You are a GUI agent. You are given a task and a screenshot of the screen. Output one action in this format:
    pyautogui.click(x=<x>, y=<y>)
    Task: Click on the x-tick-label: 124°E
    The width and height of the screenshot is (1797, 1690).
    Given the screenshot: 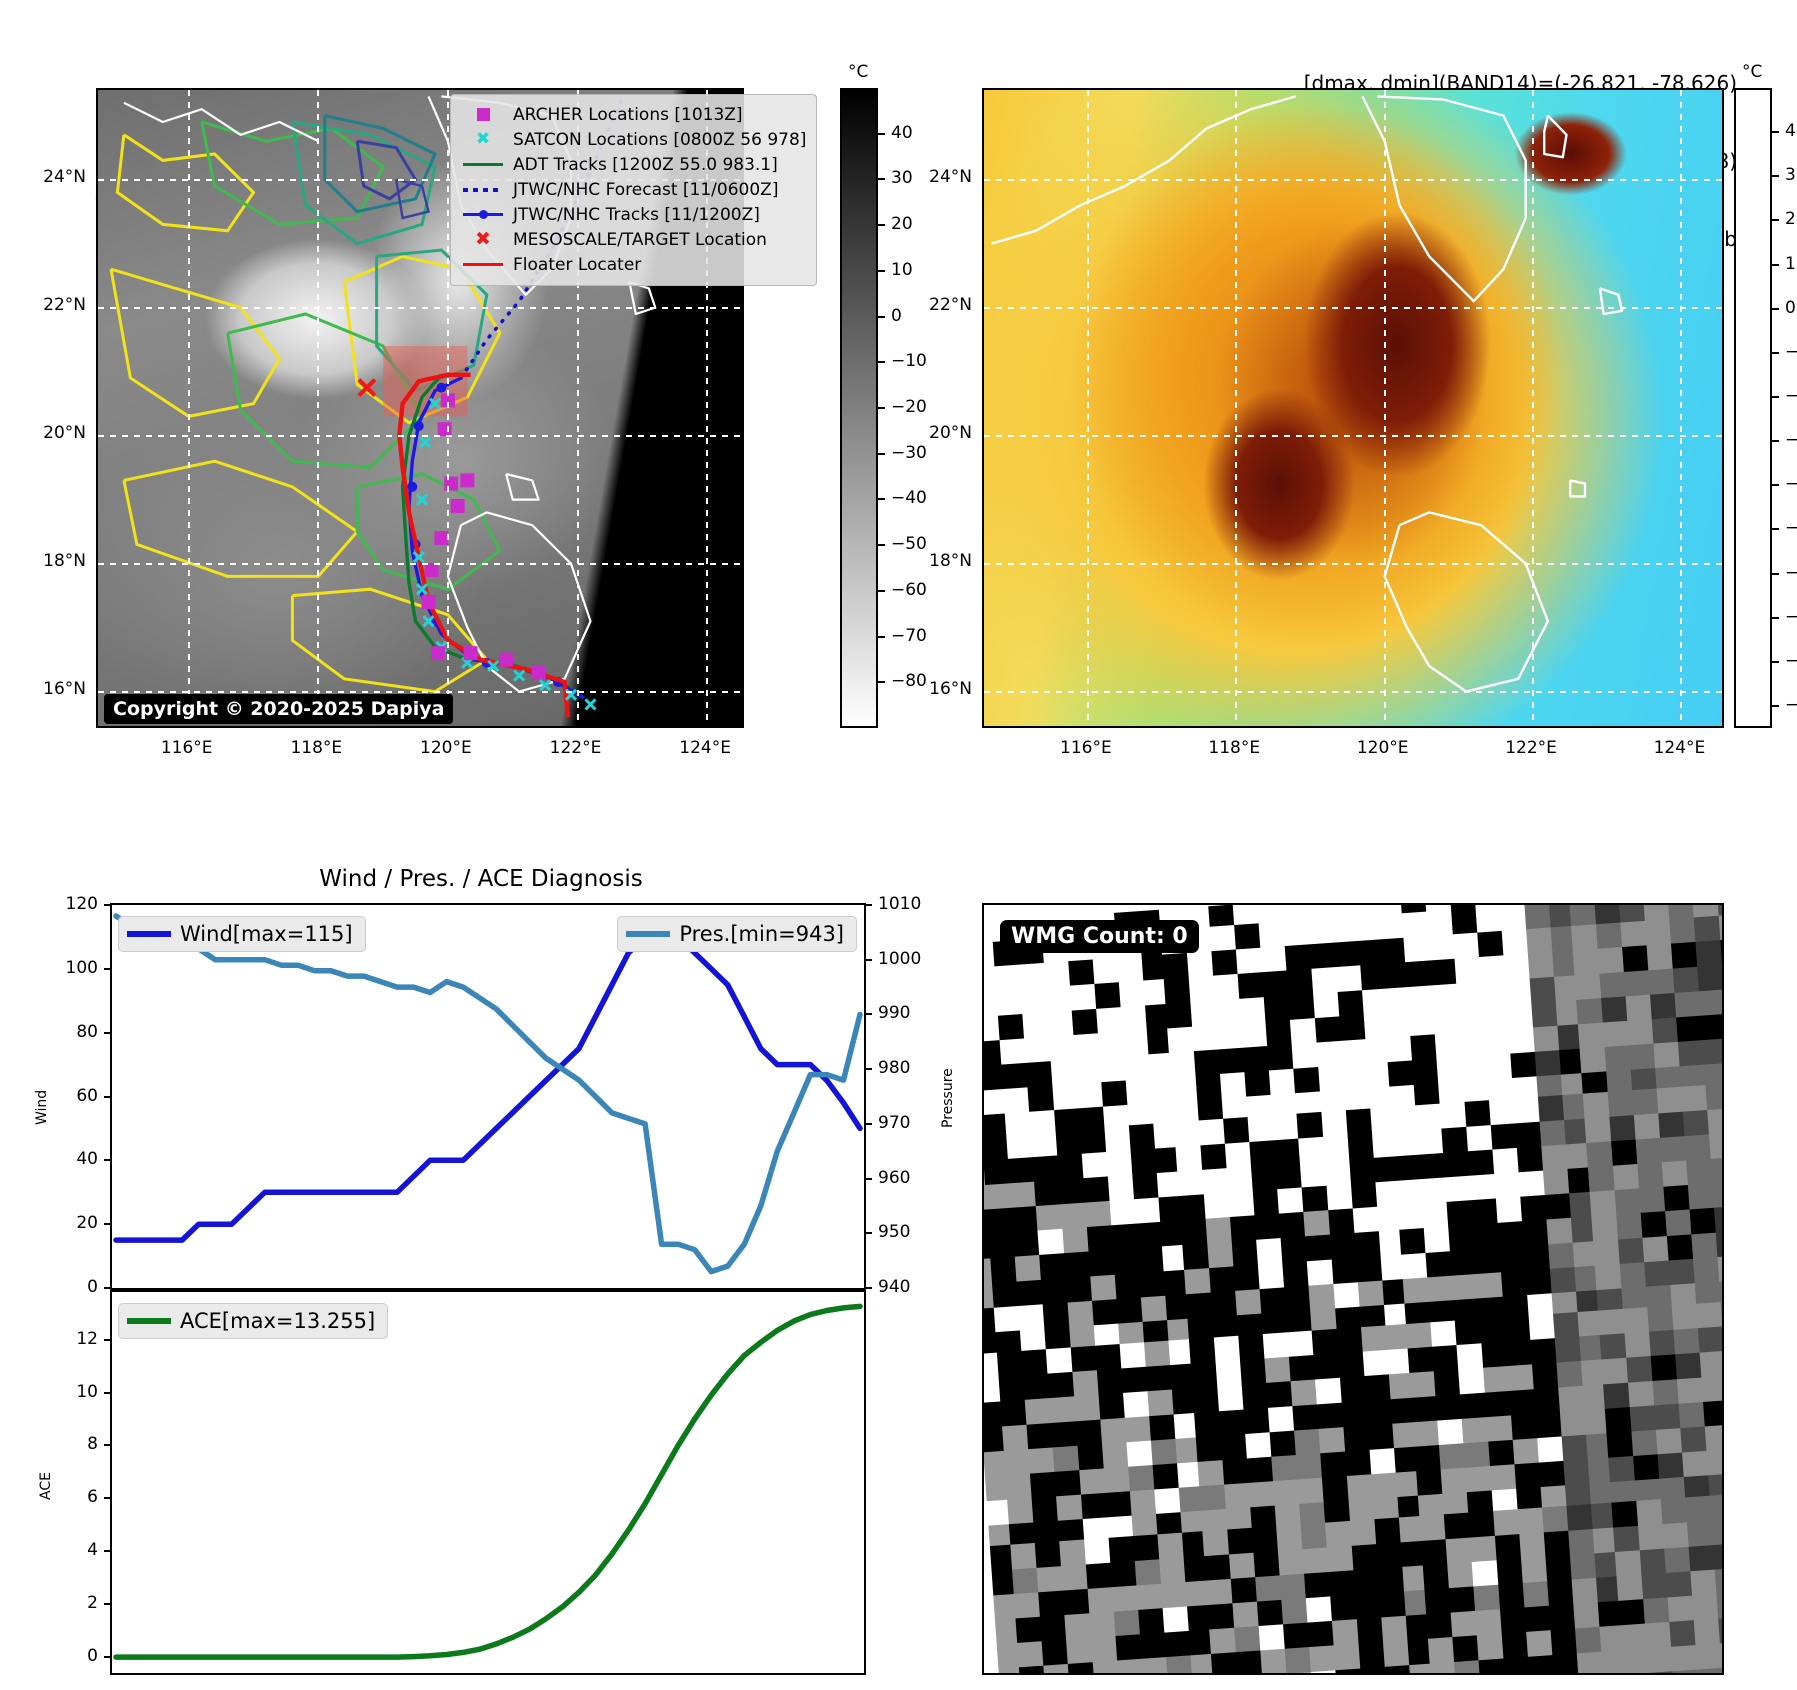 What is the action you would take?
    pyautogui.click(x=1679, y=748)
    